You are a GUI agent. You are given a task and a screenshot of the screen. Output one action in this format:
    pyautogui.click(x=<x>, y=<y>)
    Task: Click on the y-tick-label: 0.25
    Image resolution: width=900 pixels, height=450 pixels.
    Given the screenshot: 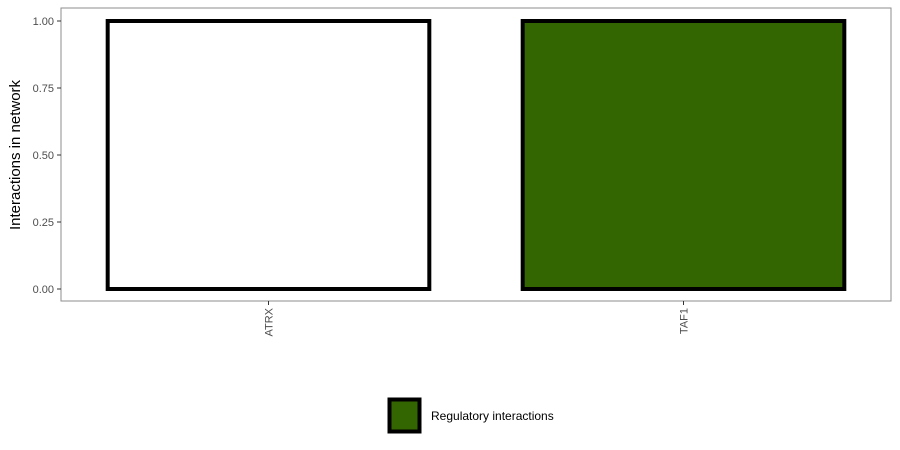 What is the action you would take?
    pyautogui.click(x=43, y=223)
    